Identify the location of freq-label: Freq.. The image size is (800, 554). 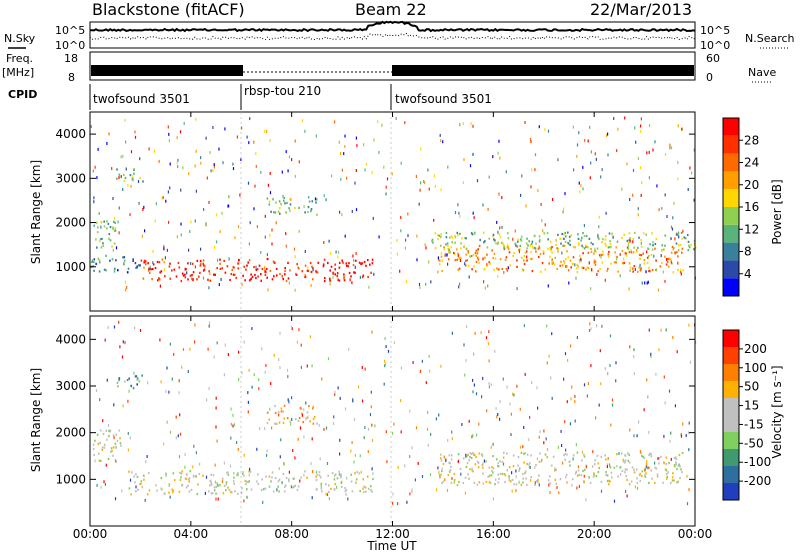
(19, 58).